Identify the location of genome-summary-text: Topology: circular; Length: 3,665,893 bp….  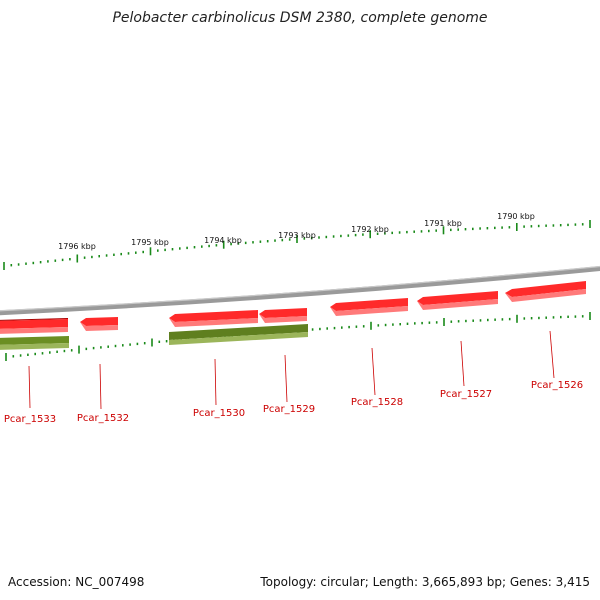
(424, 582).